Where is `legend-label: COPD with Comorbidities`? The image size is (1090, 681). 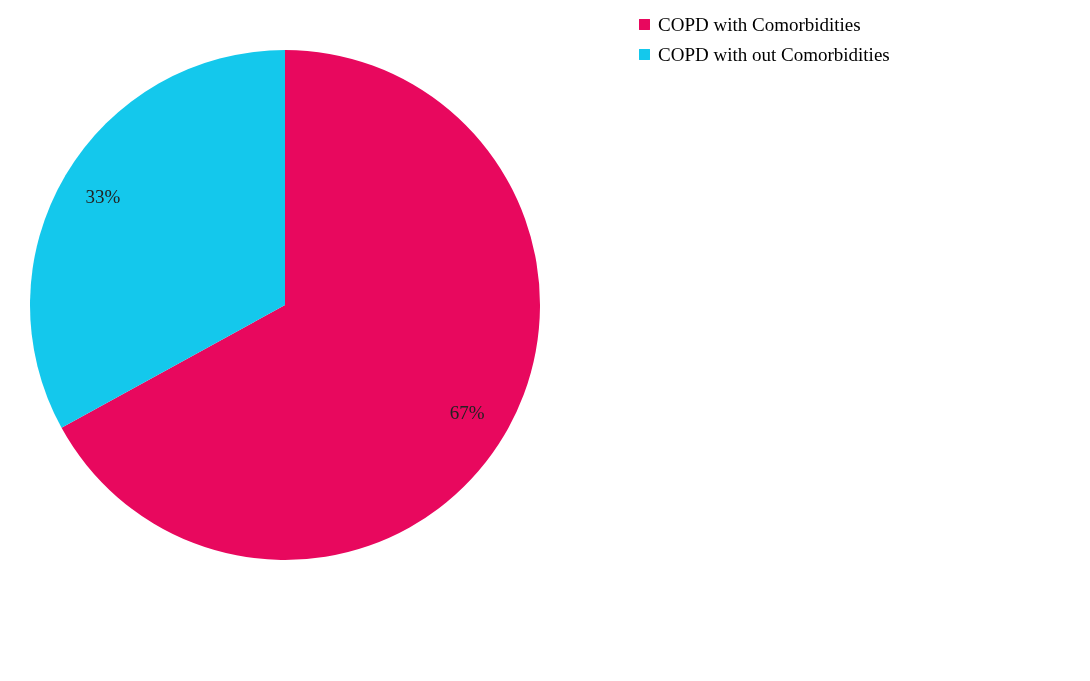 legend-label: COPD with Comorbidities is located at coordinates (759, 24).